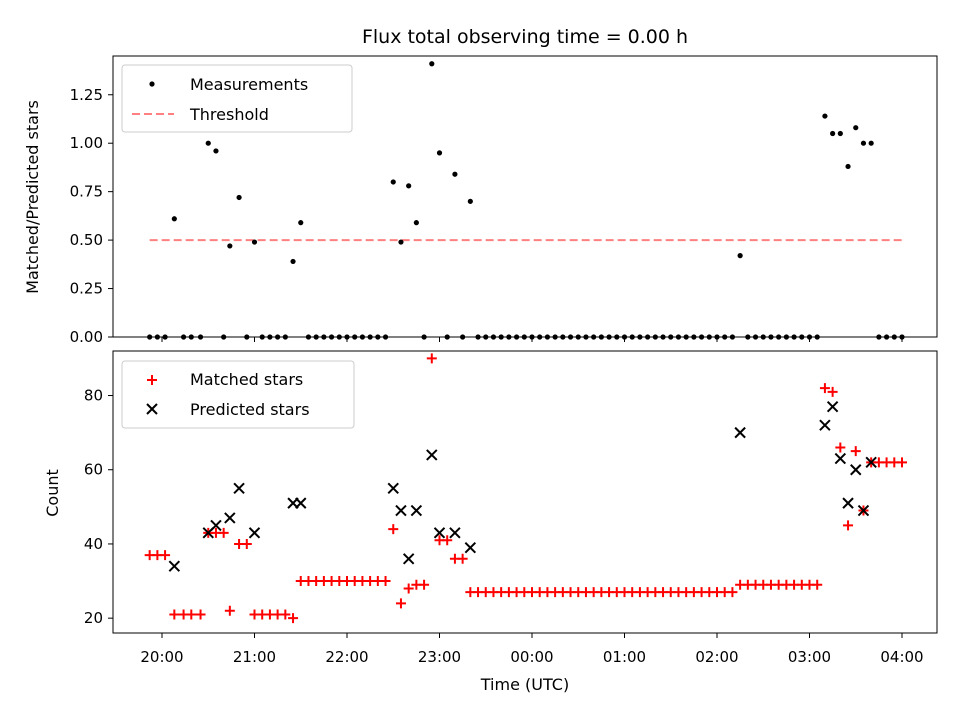  I want to click on top-y-axis-label: Matched/Predicted stars, so click(32, 197).